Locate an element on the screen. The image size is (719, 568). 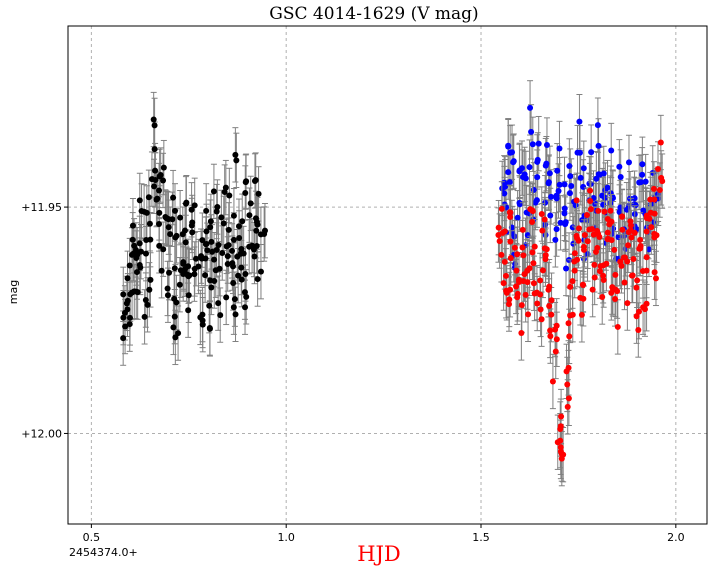
chart-title: GSC 4014-1629 (V mag) is located at coordinates (373, 14).